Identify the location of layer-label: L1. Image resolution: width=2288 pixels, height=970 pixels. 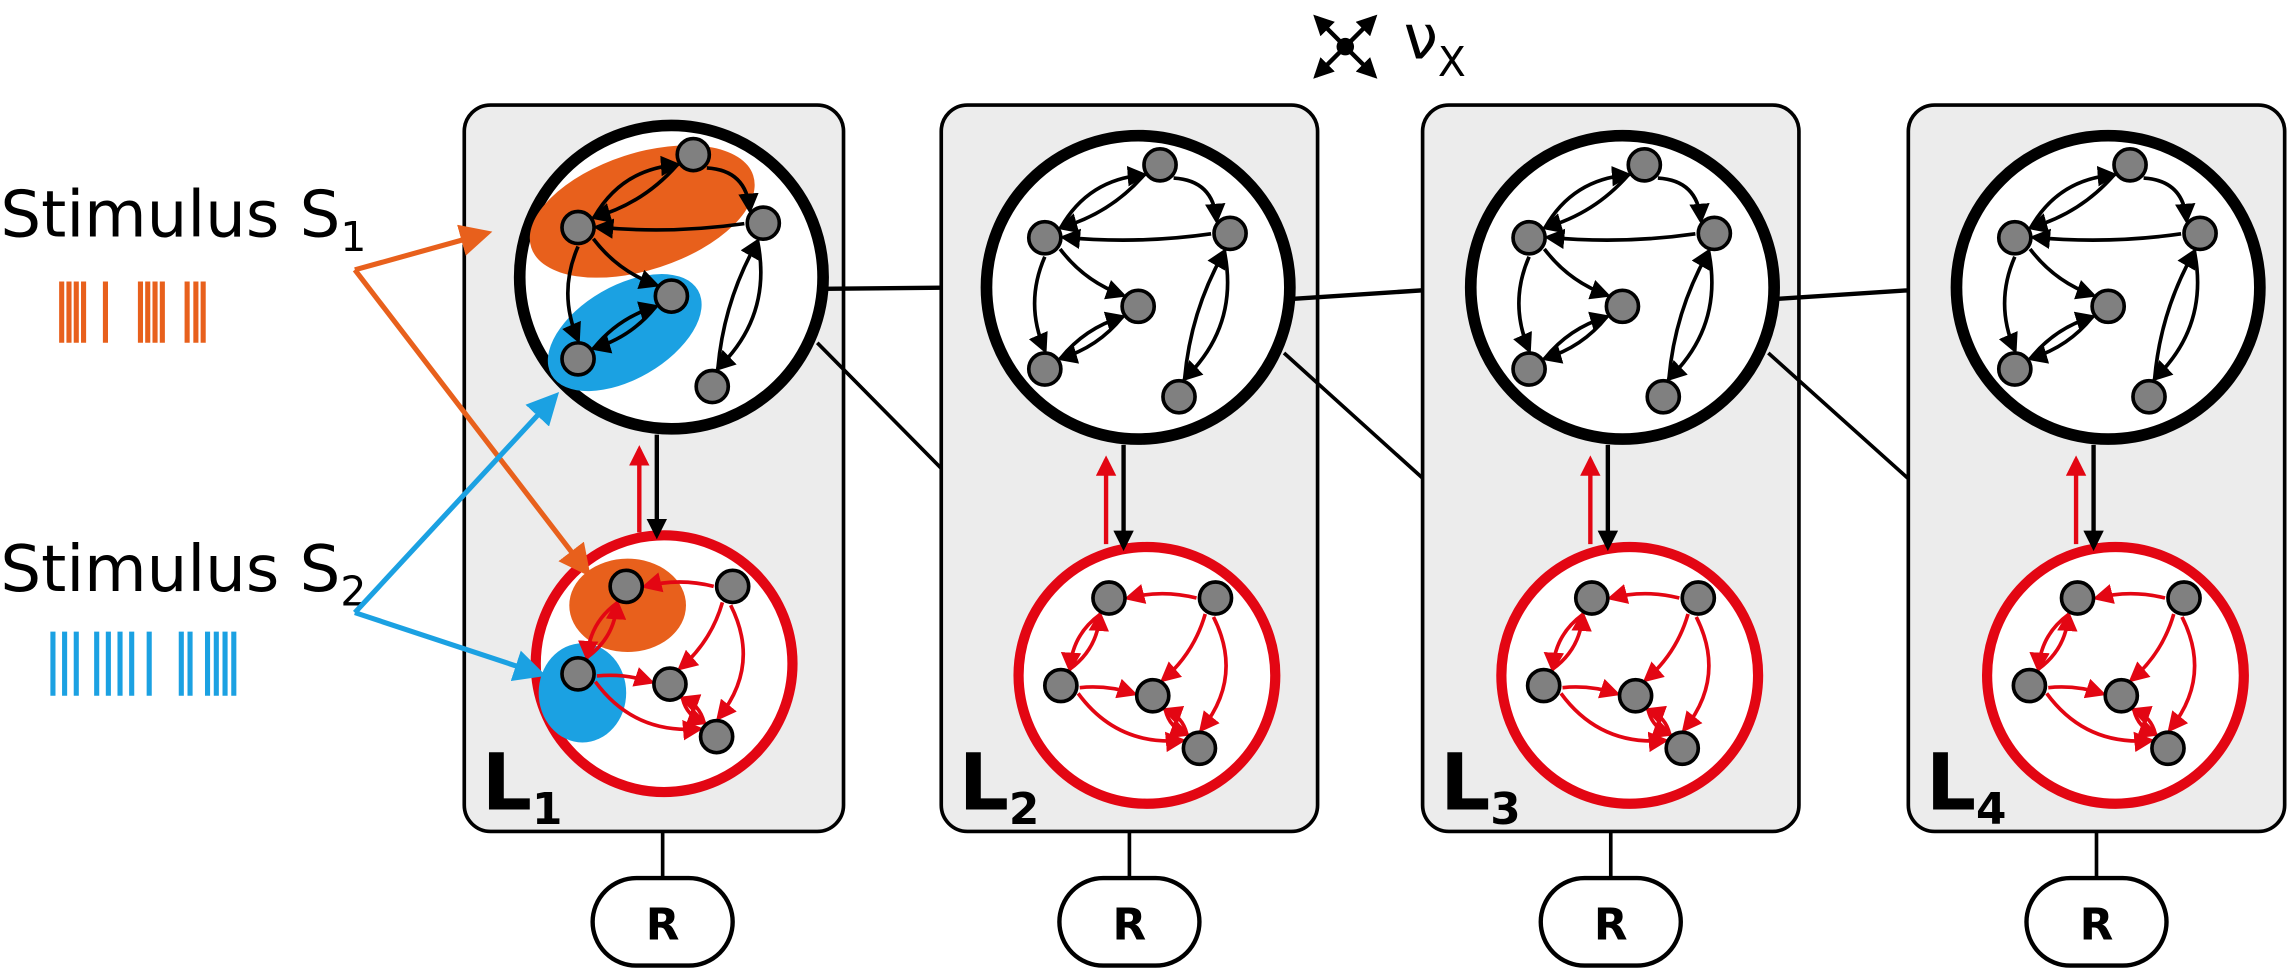
(522, 786).